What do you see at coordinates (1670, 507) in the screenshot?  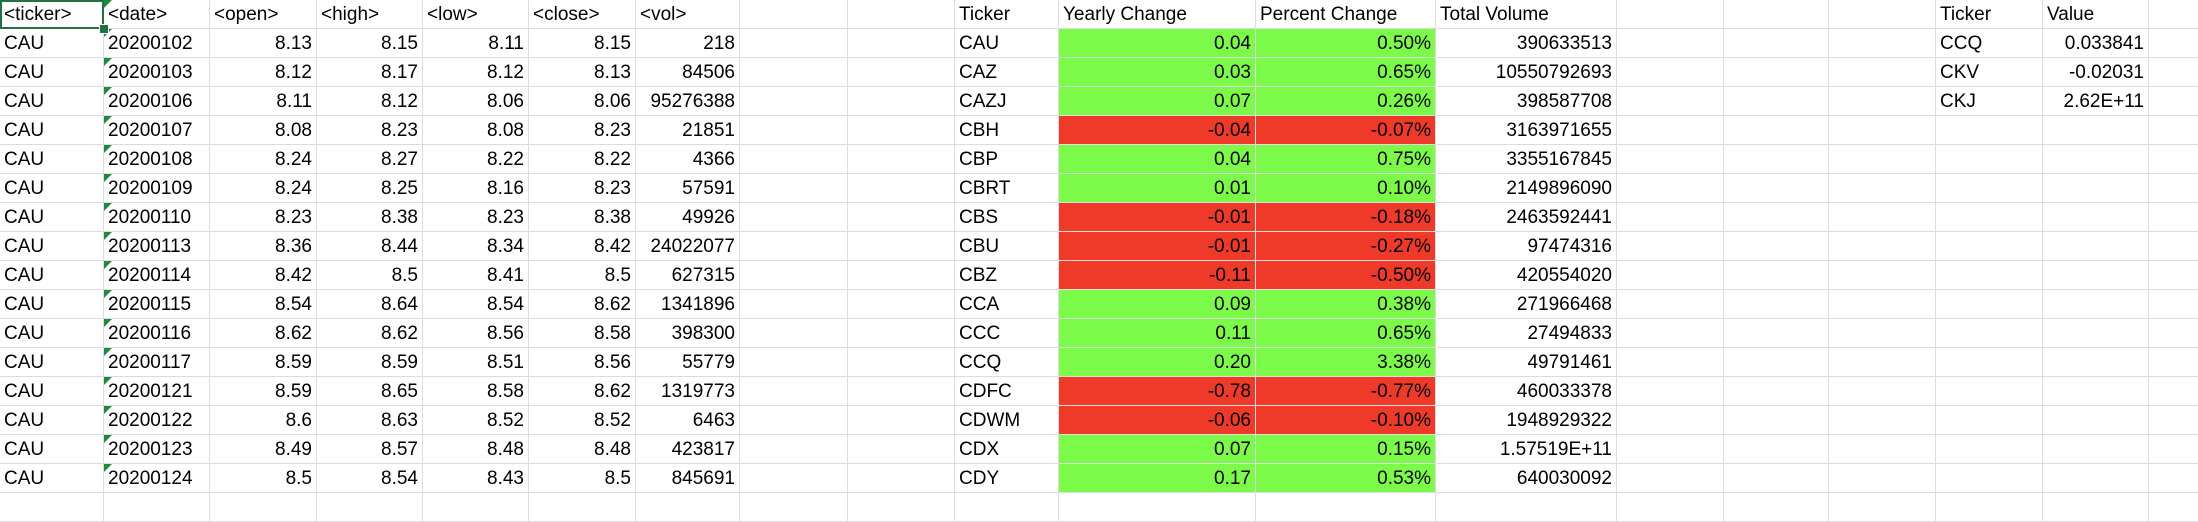 I see `cell-N18` at bounding box center [1670, 507].